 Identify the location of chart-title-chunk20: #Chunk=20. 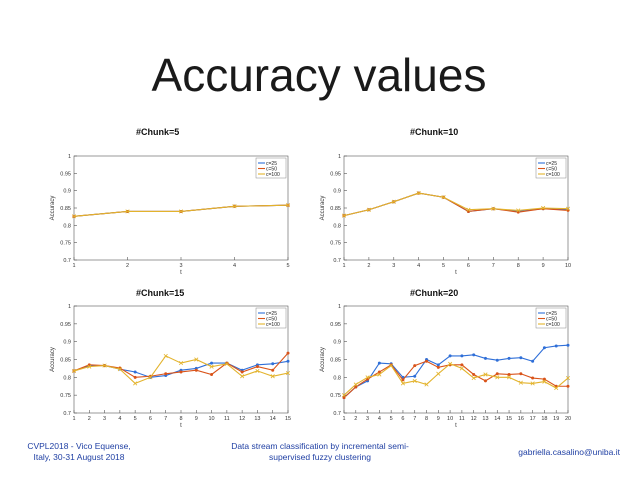
(434, 293).